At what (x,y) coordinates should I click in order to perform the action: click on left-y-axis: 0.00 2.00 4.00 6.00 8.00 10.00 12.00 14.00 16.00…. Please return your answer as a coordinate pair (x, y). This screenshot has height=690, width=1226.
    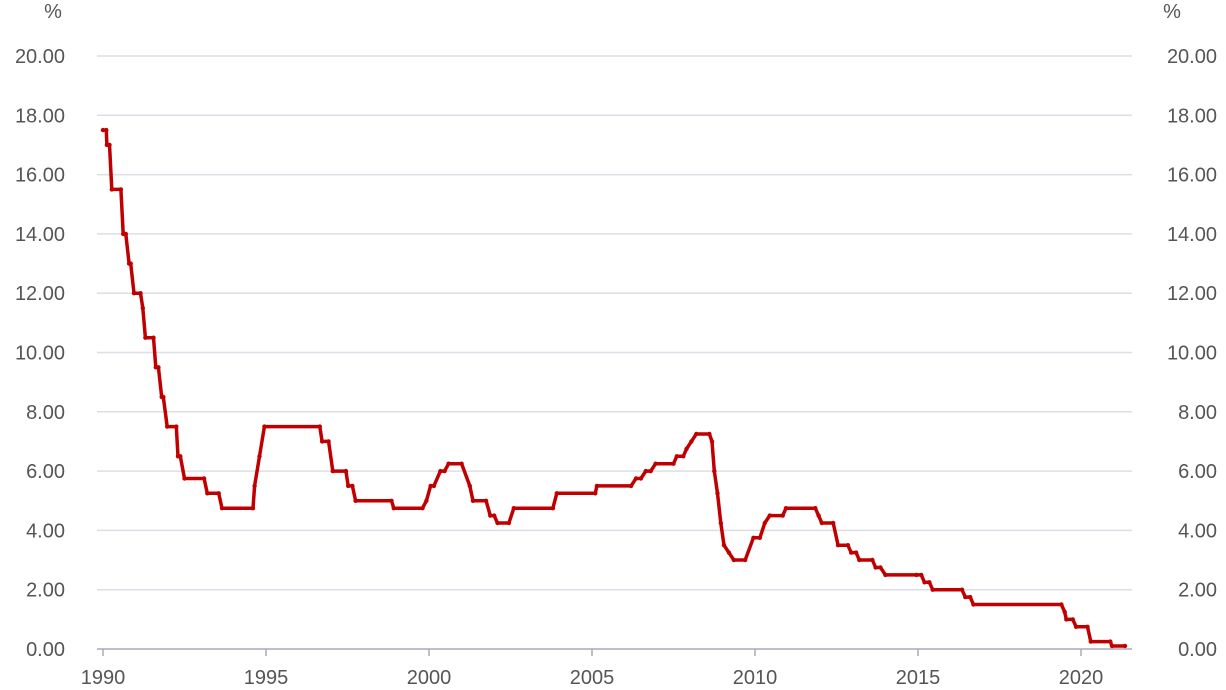
    Looking at the image, I should click on (40, 353).